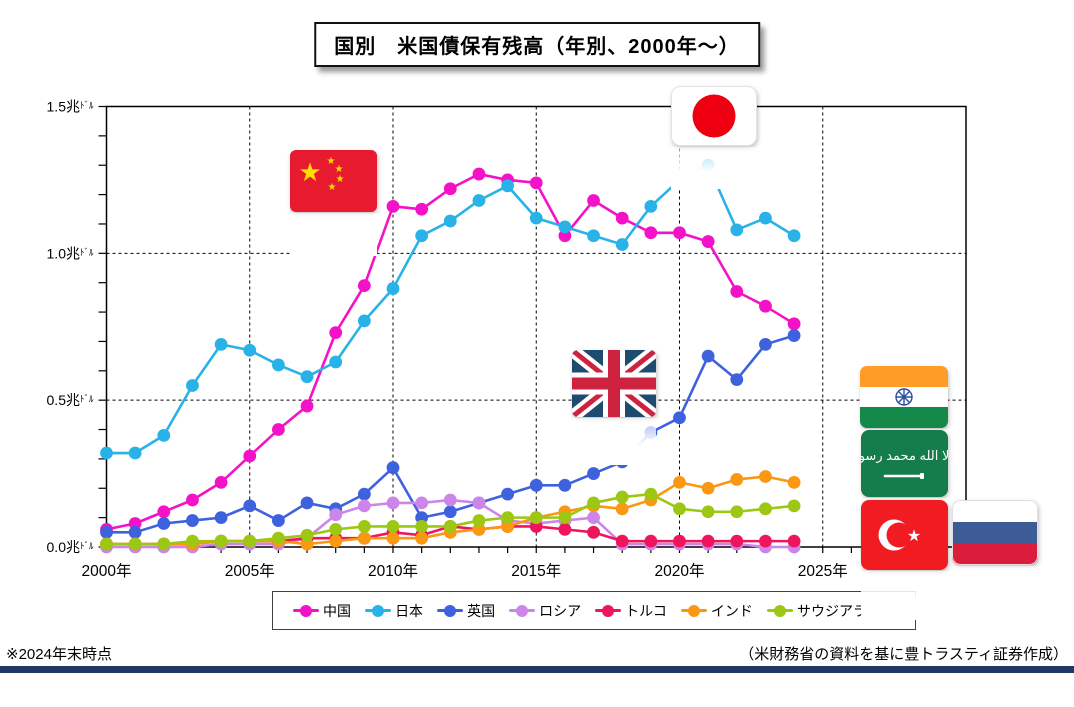  I want to click on legend-marker-india, so click(693, 610).